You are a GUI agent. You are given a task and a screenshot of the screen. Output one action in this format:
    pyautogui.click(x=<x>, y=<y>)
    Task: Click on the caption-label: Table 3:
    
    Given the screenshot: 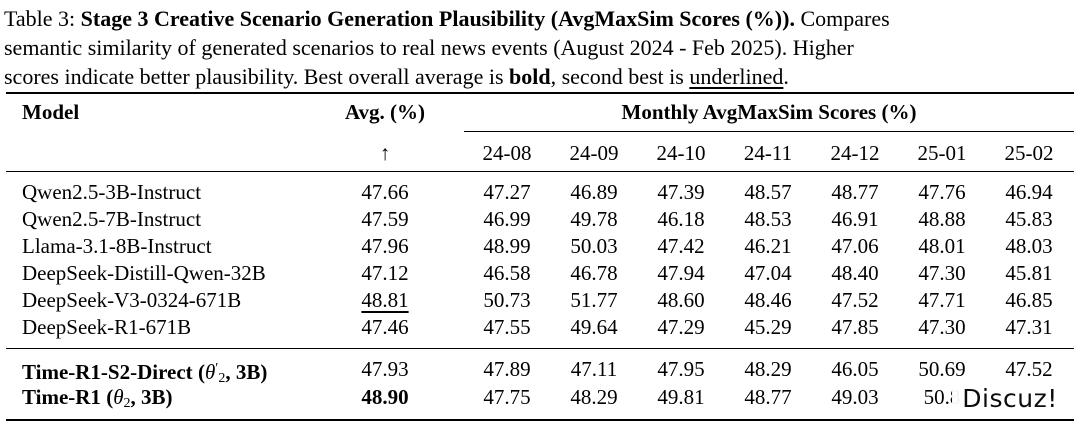 What is the action you would take?
    pyautogui.click(x=42, y=18)
    